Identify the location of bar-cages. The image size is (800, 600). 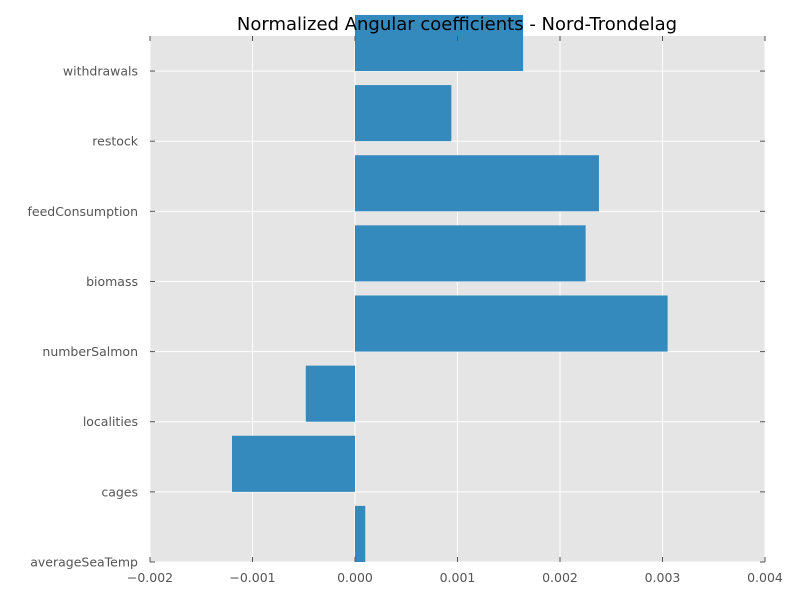
(293, 463).